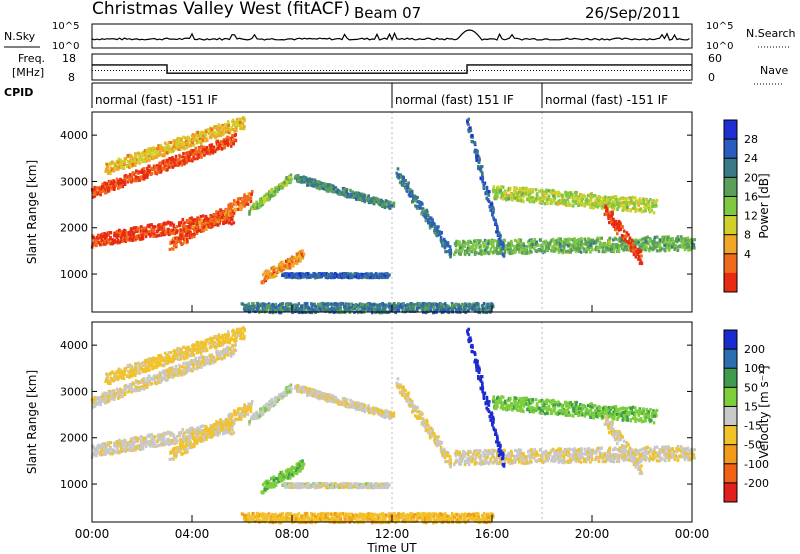 The image size is (800, 554). I want to click on freq-tick-bottom: 8, so click(71, 77).